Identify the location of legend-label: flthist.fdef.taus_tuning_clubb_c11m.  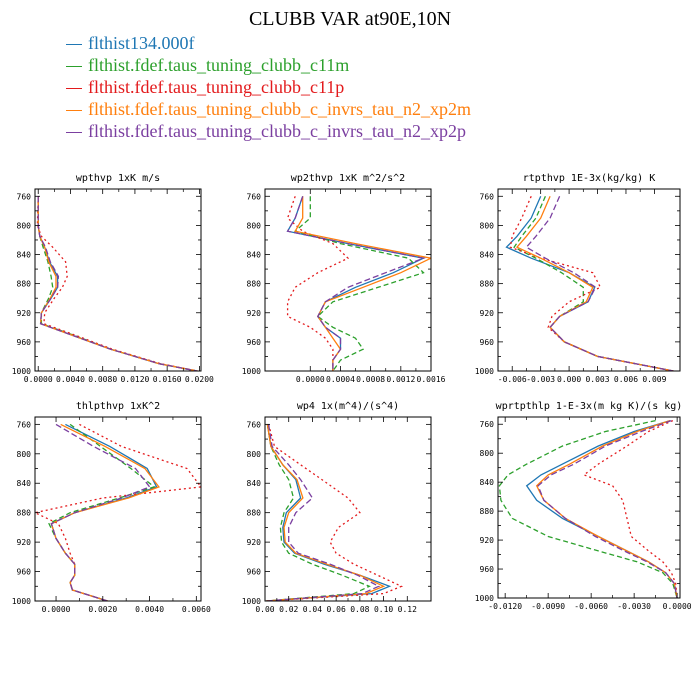
(219, 65).